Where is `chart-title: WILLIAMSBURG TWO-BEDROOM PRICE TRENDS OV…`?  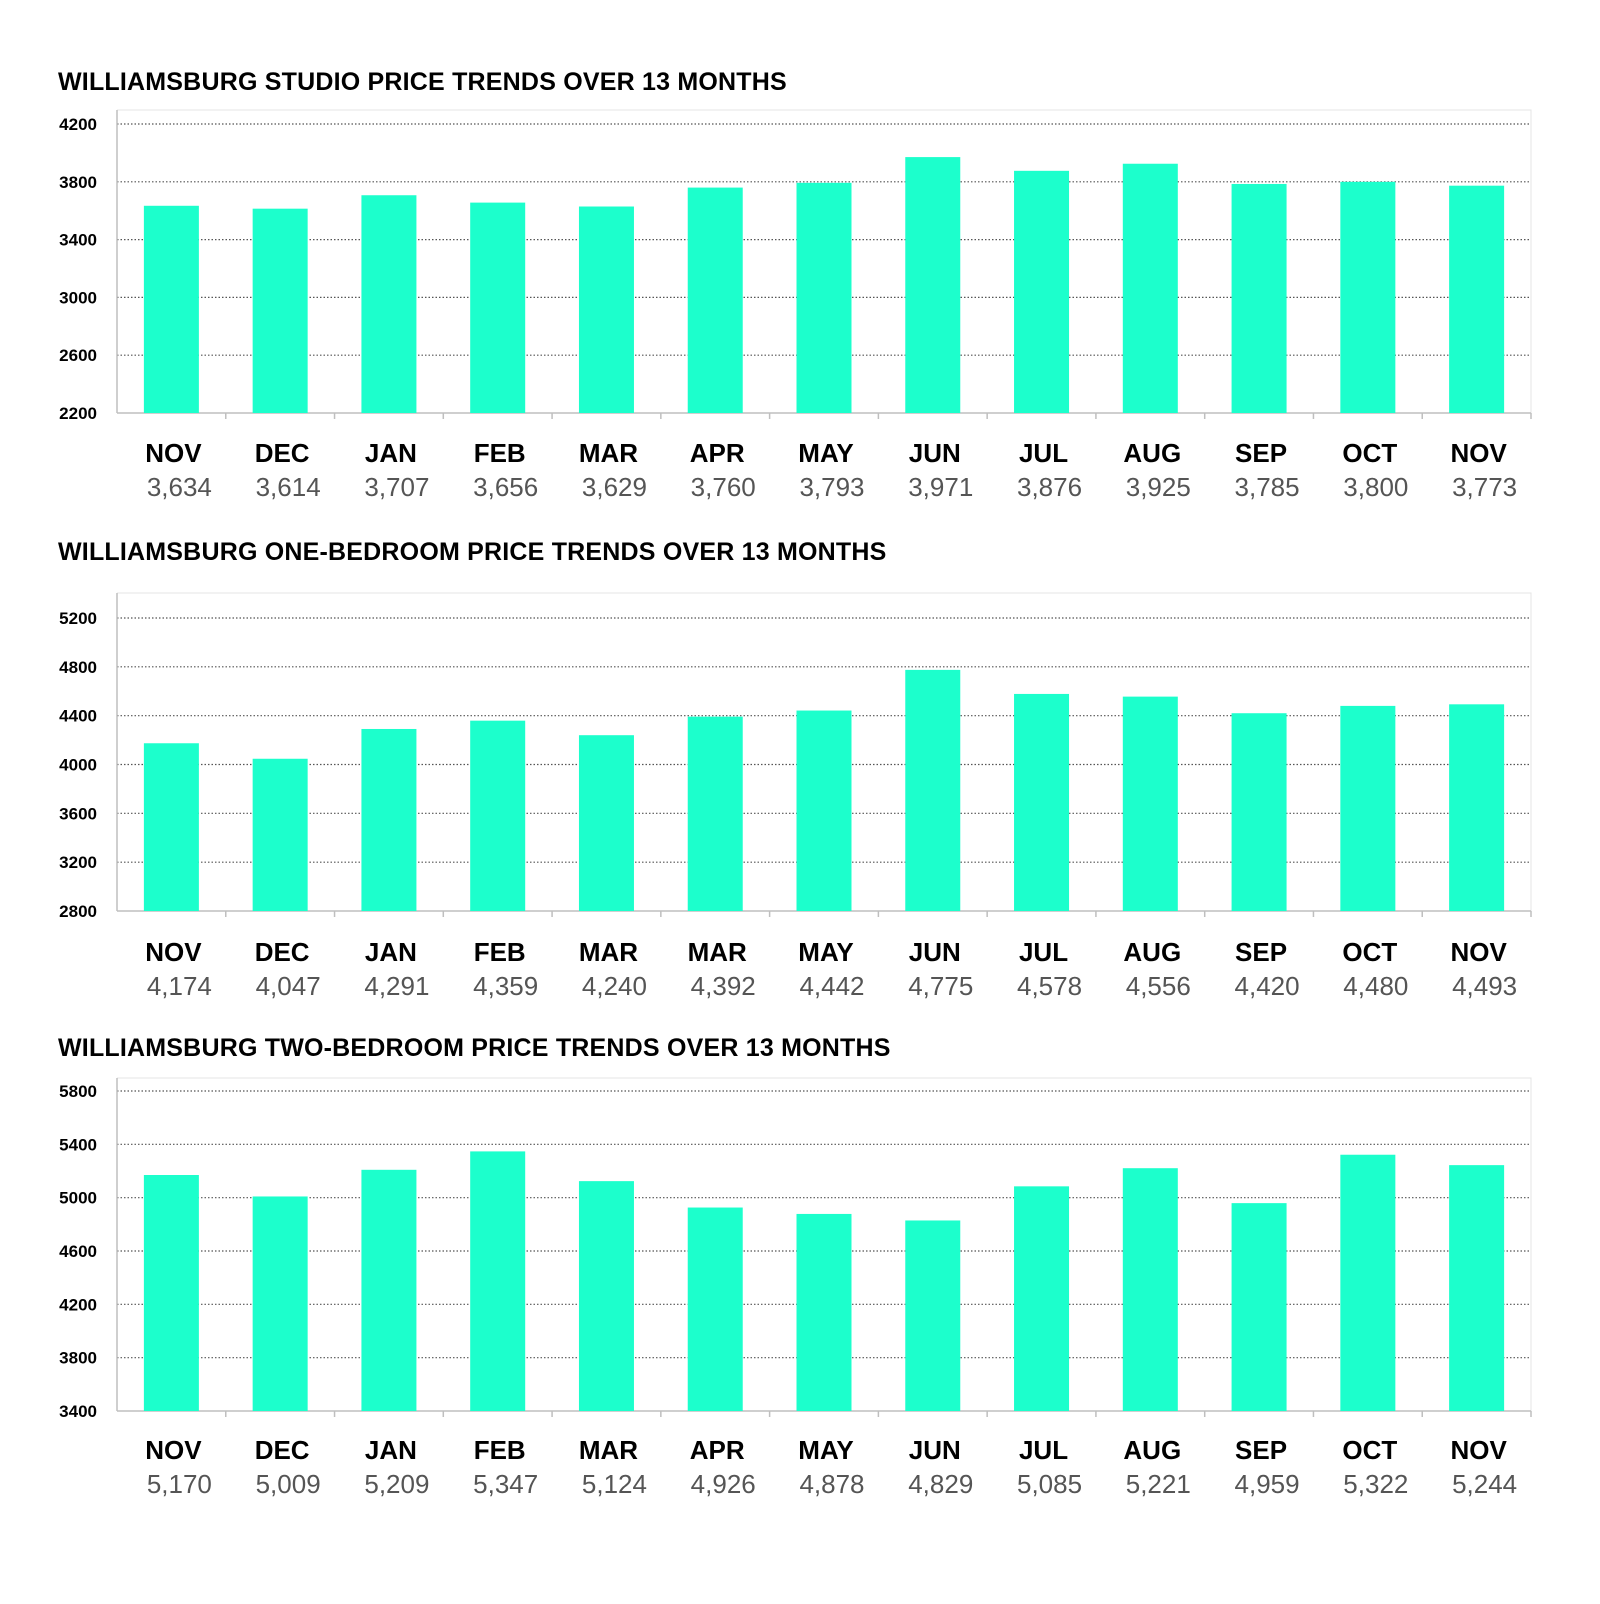
chart-title: WILLIAMSBURG TWO-BEDROOM PRICE TRENDS OV… is located at coordinates (474, 1048).